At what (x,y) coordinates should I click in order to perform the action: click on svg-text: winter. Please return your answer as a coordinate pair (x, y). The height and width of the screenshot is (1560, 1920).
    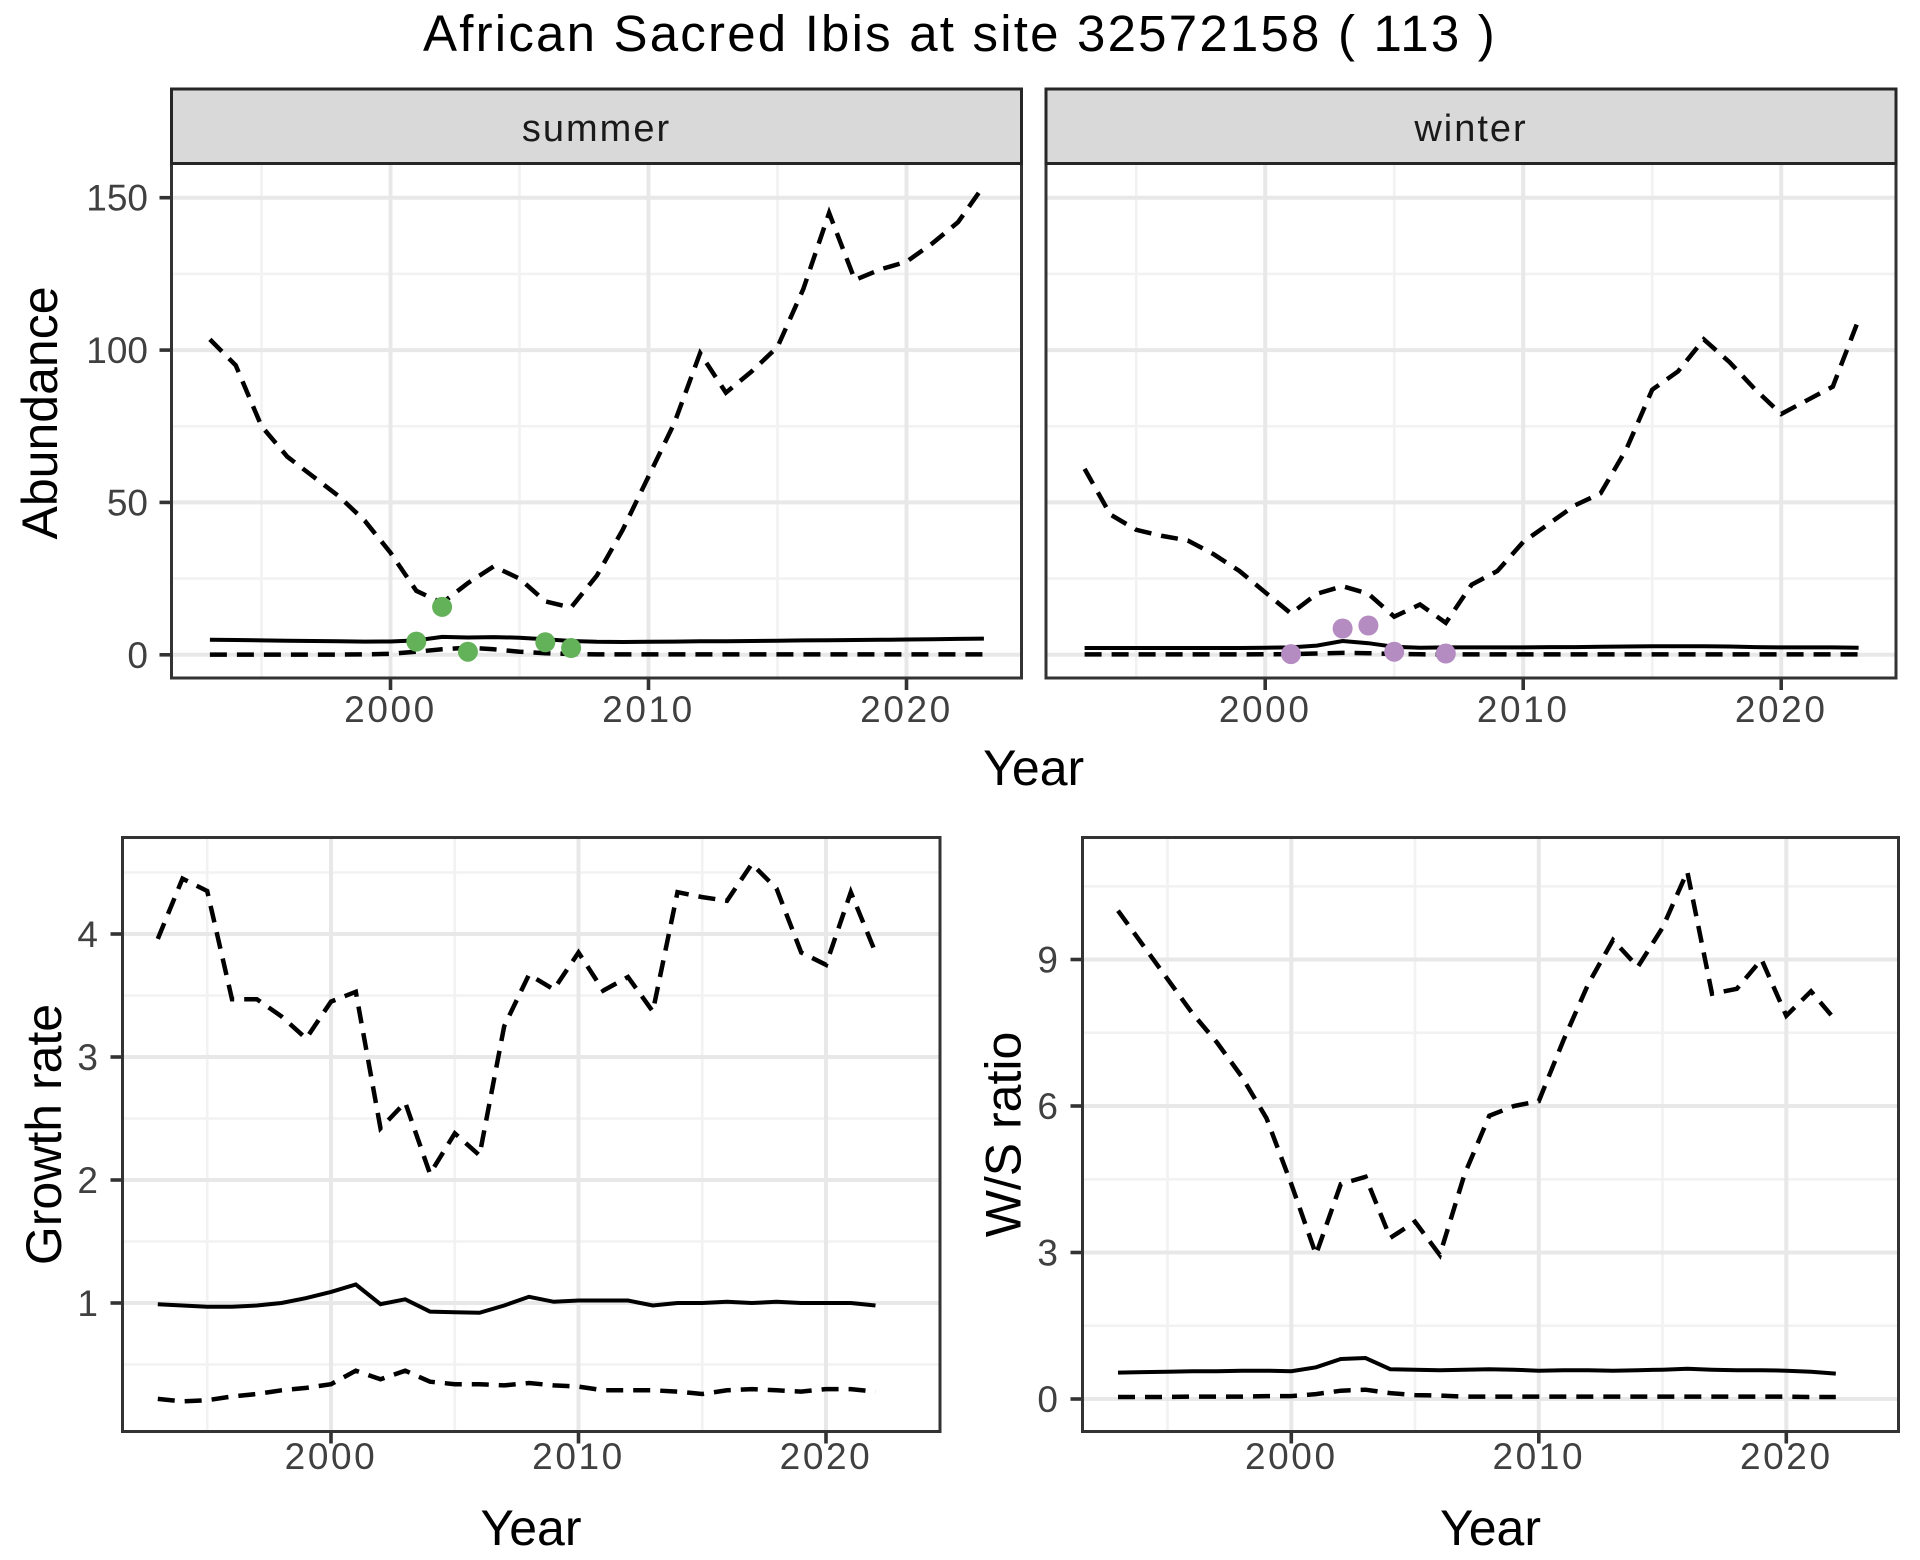
    Looking at the image, I should click on (1470, 129).